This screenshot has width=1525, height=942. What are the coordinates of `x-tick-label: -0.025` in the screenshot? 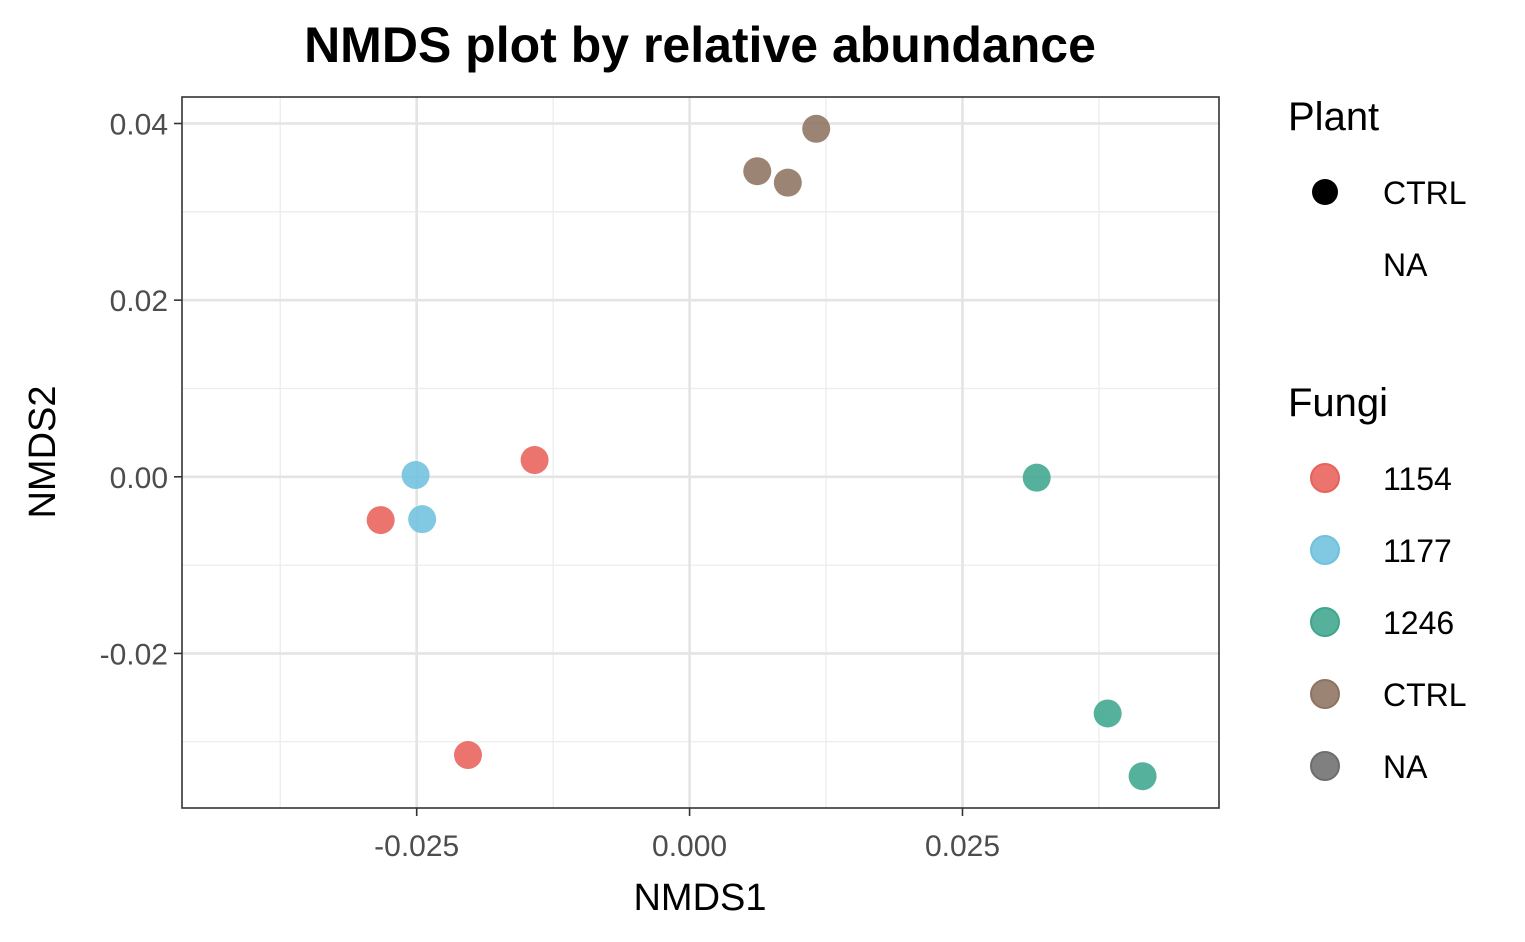 It's located at (416, 846).